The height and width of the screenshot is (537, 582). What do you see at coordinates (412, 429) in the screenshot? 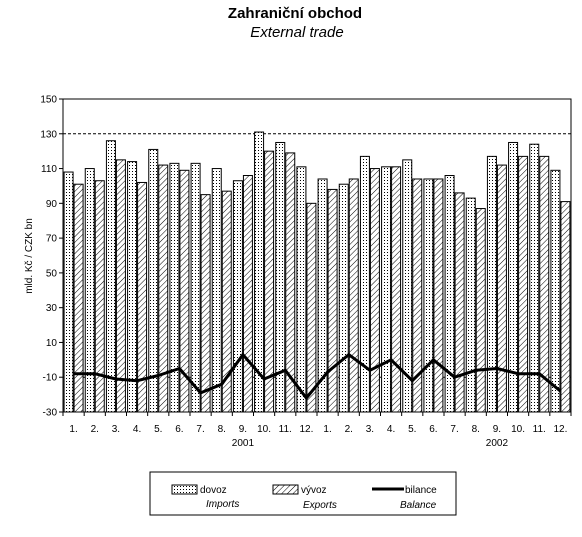
I see `x-tick-label-17: 5.` at bounding box center [412, 429].